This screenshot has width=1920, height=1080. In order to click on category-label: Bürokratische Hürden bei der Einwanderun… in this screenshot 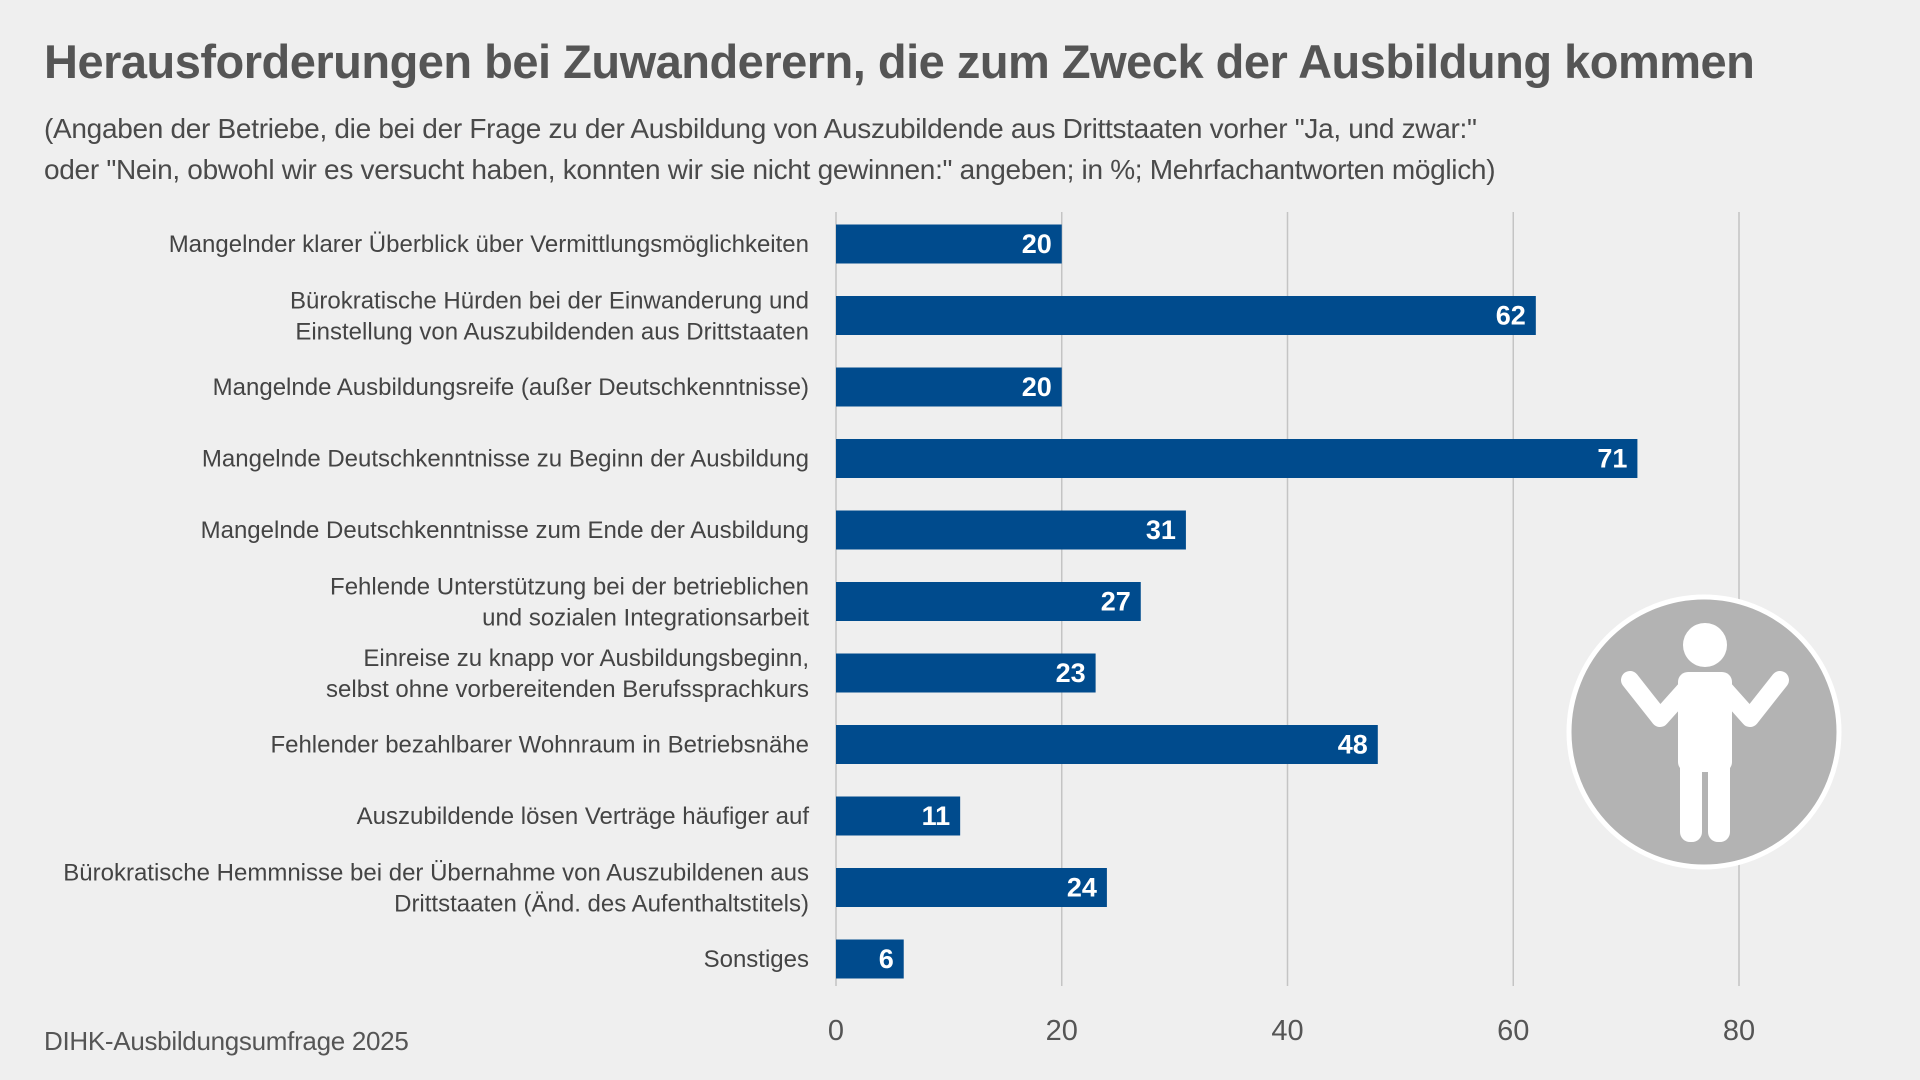, I will do `click(549, 301)`.